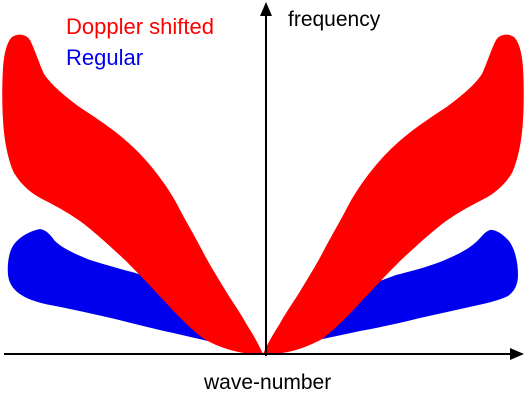  I want to click on arrow-right-icon, so click(517, 354).